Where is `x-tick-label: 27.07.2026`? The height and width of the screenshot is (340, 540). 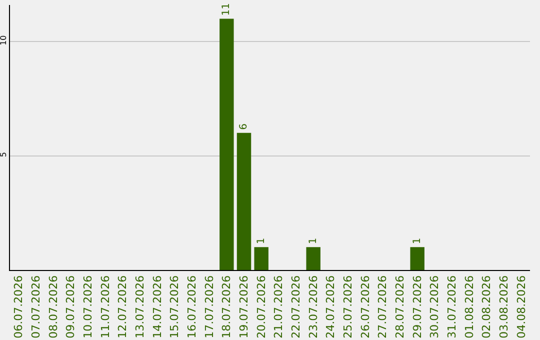
x-tick-label: 27.07.2026 is located at coordinates (383, 306).